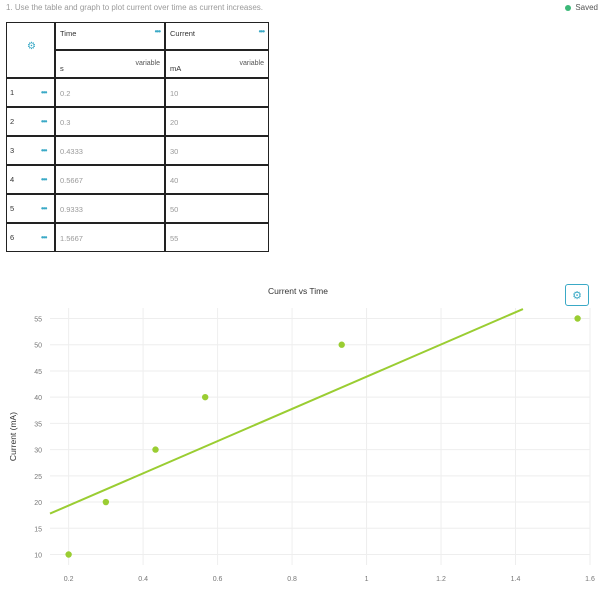 The image size is (604, 593). What do you see at coordinates (174, 122) in the screenshot?
I see `cell-value-current: 20` at bounding box center [174, 122].